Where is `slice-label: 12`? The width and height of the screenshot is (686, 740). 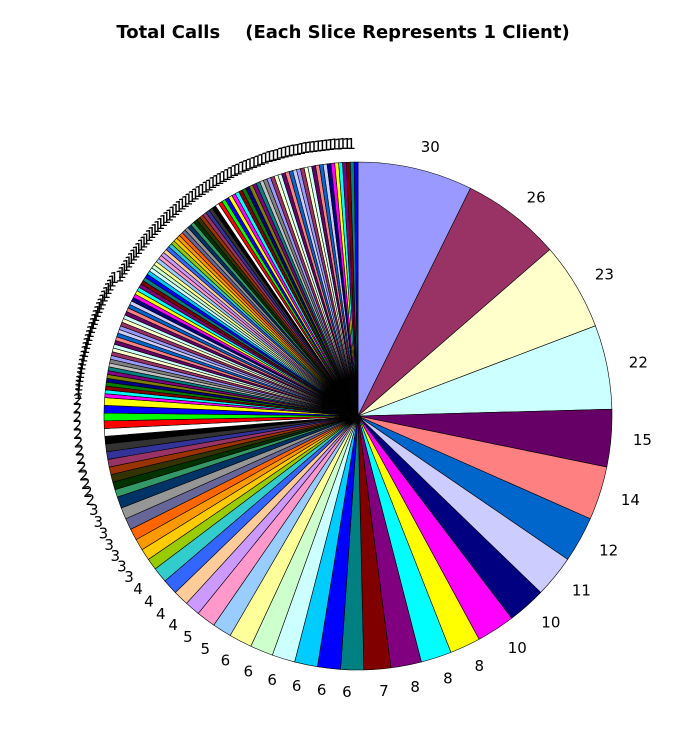
slice-label: 12 is located at coordinates (608, 550).